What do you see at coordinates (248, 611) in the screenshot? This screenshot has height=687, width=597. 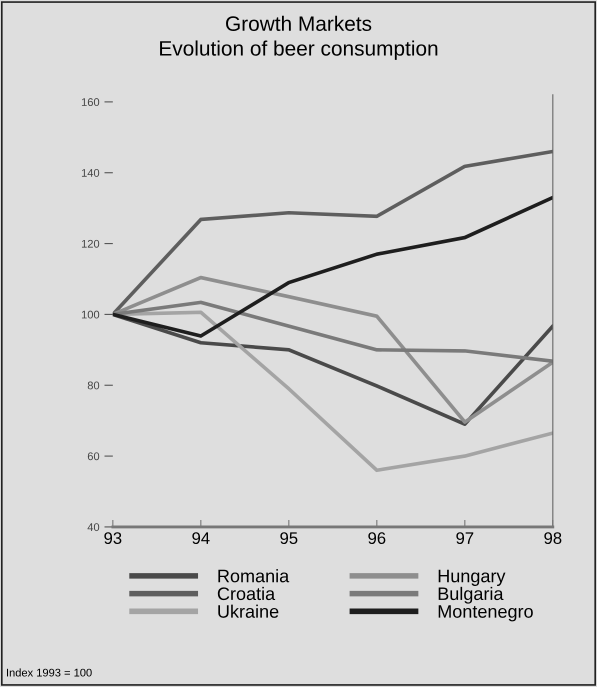 I see `legend-label: Ukraine` at bounding box center [248, 611].